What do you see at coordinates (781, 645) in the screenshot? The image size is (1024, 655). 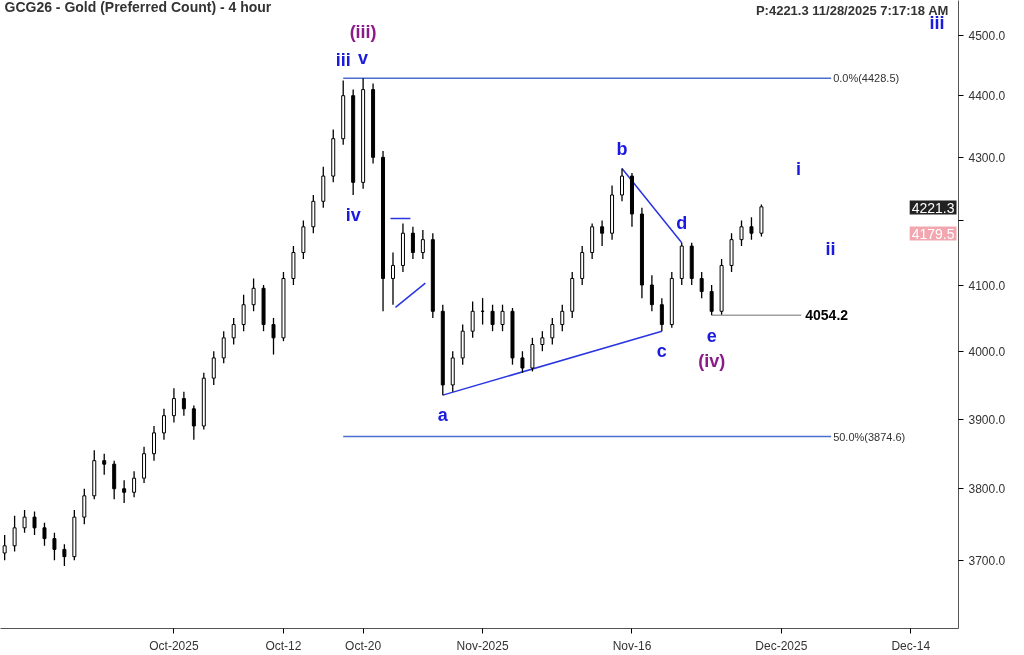 I see `x-tick-label: Dec-2025` at bounding box center [781, 645].